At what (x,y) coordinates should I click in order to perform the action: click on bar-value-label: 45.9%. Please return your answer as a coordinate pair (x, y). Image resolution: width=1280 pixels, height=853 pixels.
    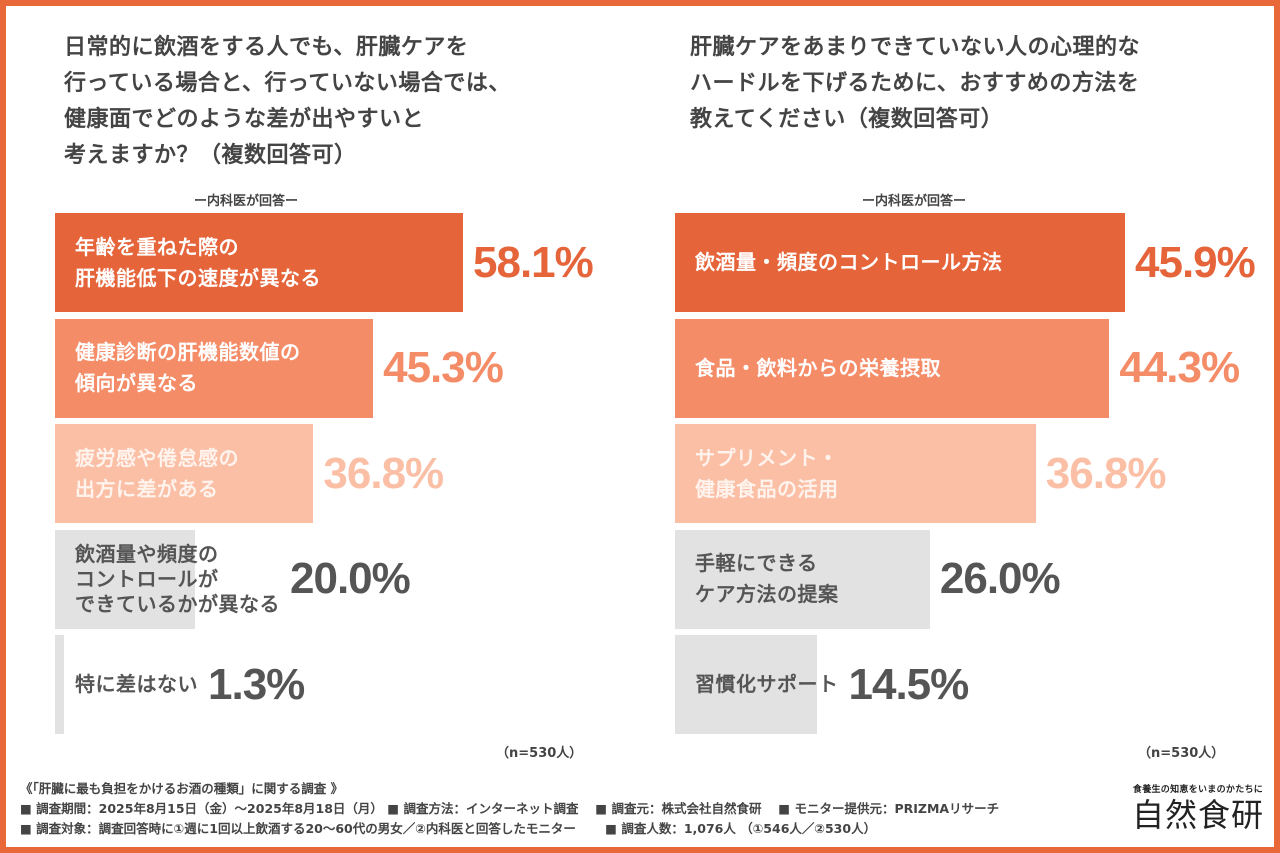
    Looking at the image, I should click on (1195, 262).